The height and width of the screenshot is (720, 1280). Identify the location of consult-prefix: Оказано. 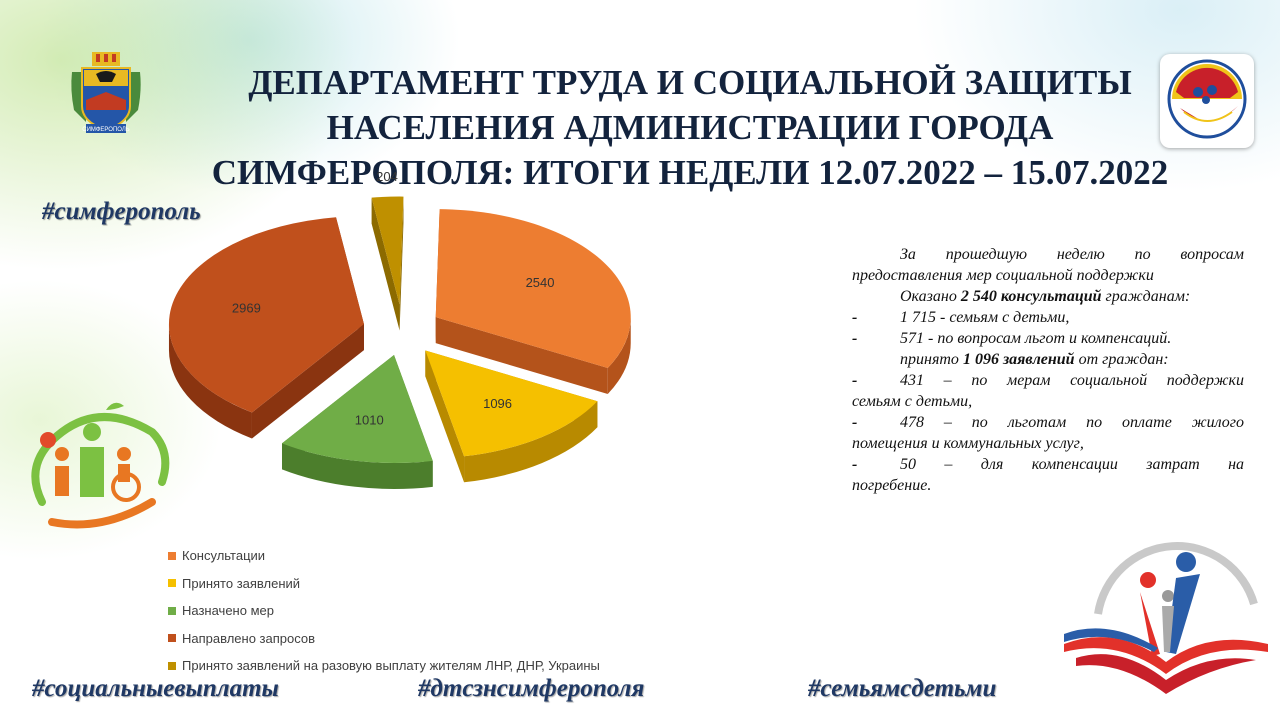
(930, 296).